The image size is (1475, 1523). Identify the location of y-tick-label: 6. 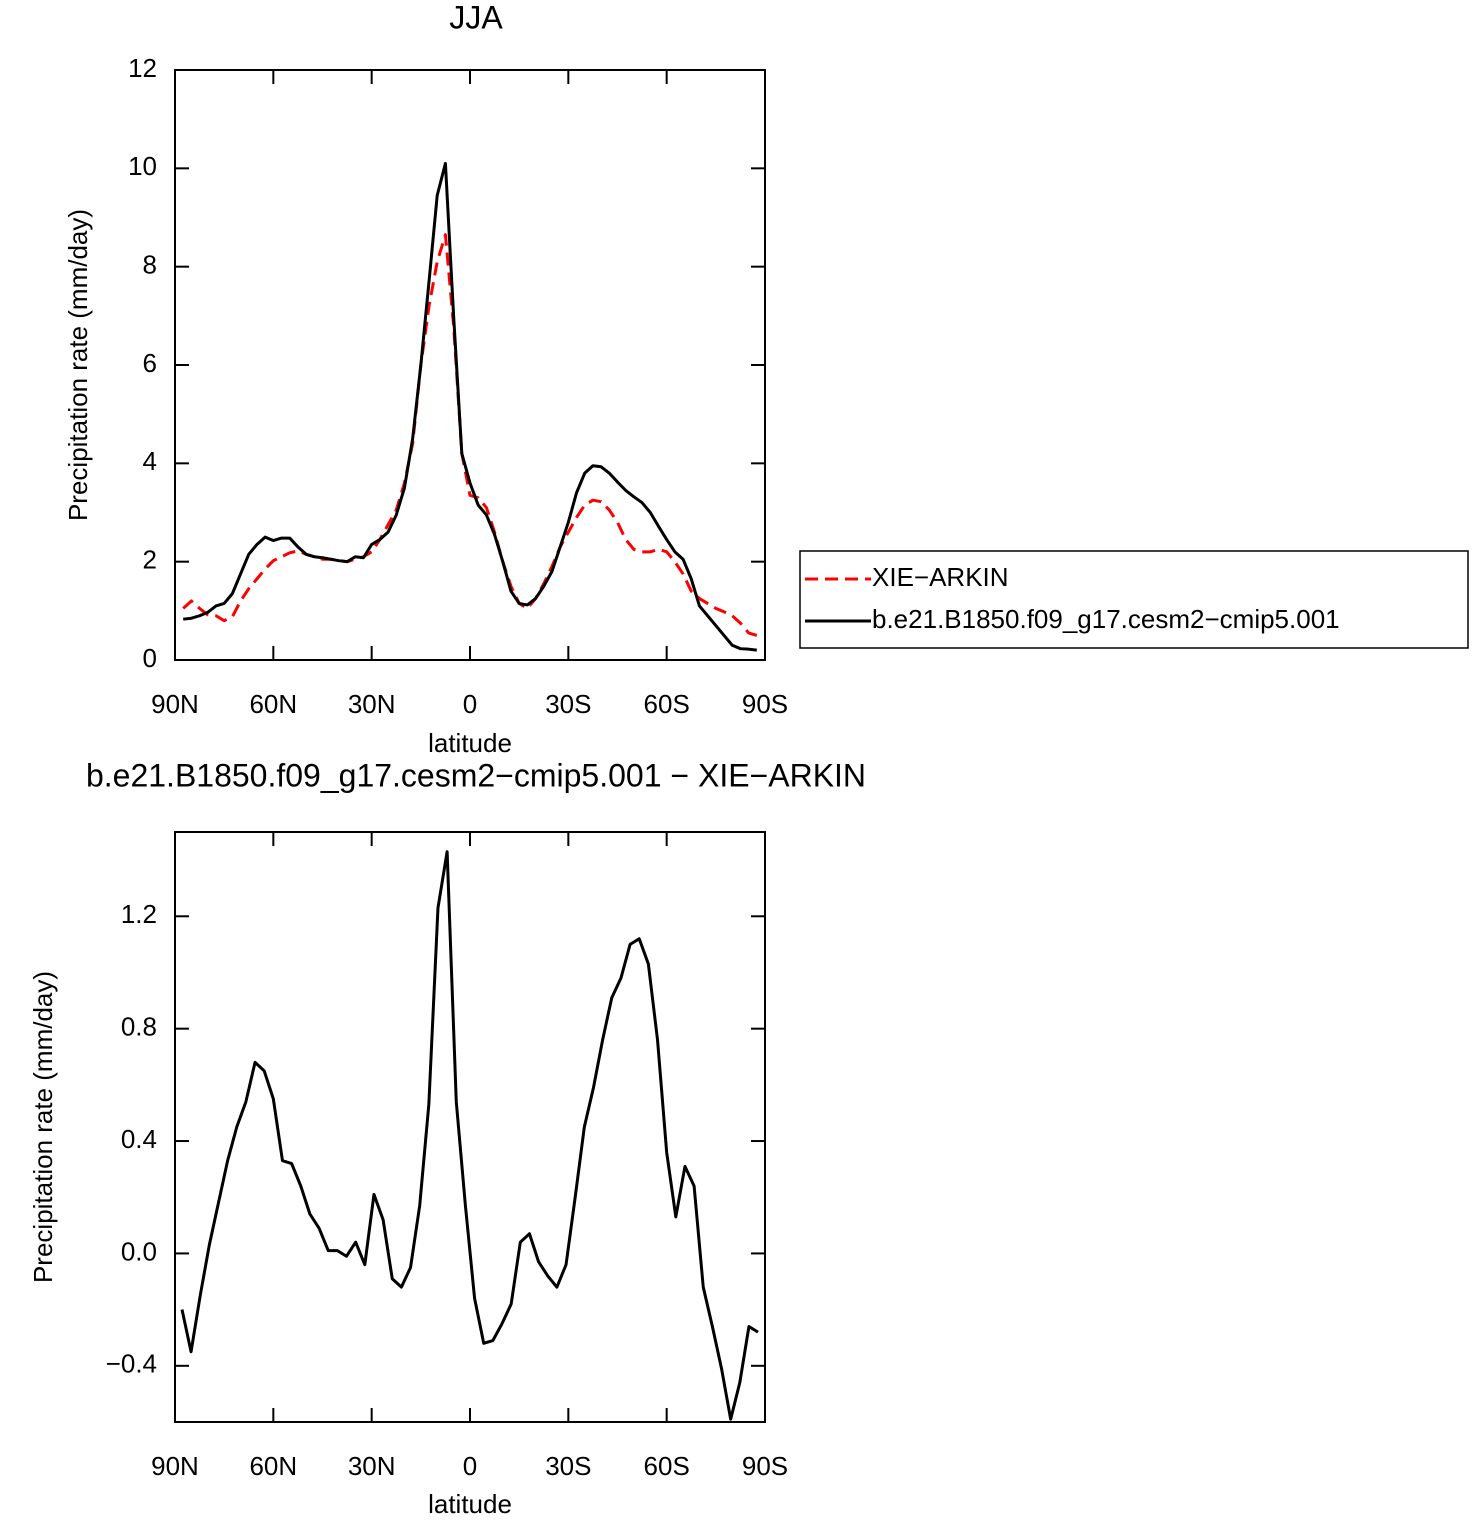
(150, 363).